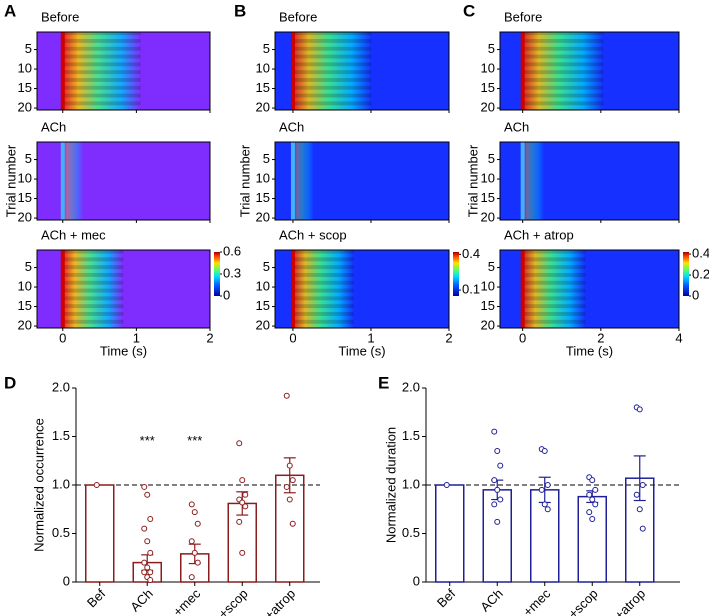 Image resolution: width=709 pixels, height=616 pixels. I want to click on x-tick-label: ACh, so click(141, 600).